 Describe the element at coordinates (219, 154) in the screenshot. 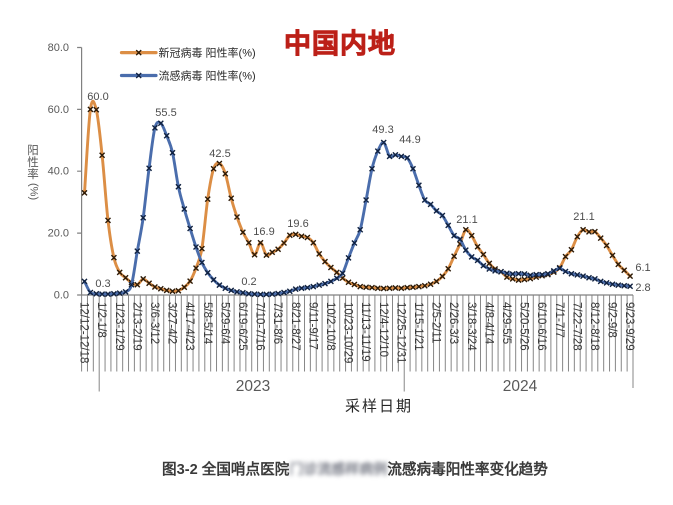

I see `svg-text: 42.5` at that location.